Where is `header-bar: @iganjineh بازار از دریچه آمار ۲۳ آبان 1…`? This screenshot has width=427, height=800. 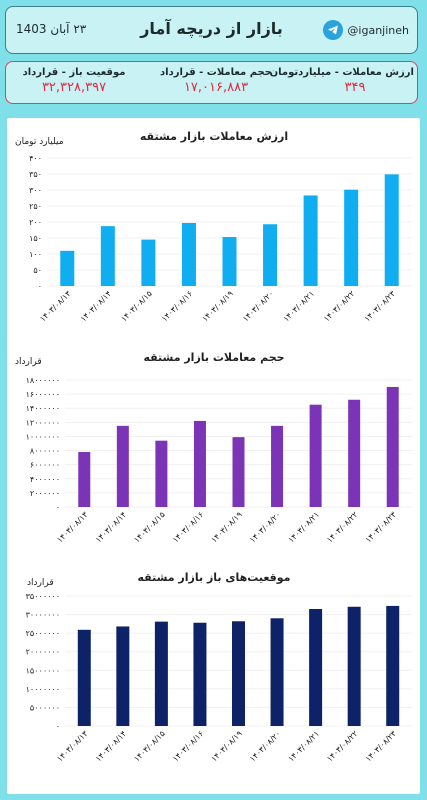 header-bar: @iganjineh بازار از دریچه آمار ۲۳ آبان 1… is located at coordinates (211, 30).